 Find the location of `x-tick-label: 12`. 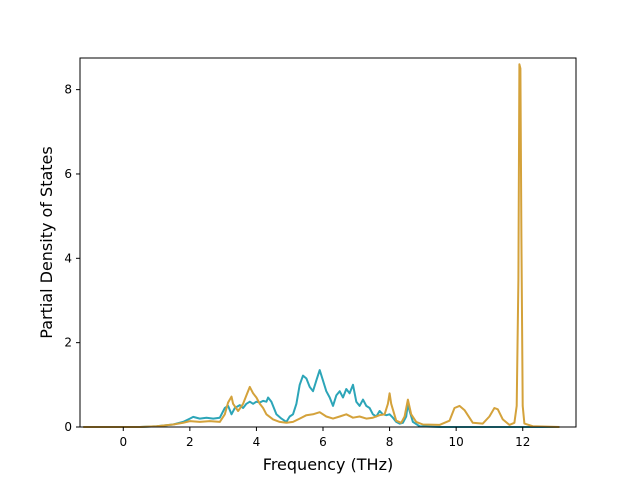

x-tick-label: 12 is located at coordinates (522, 442).